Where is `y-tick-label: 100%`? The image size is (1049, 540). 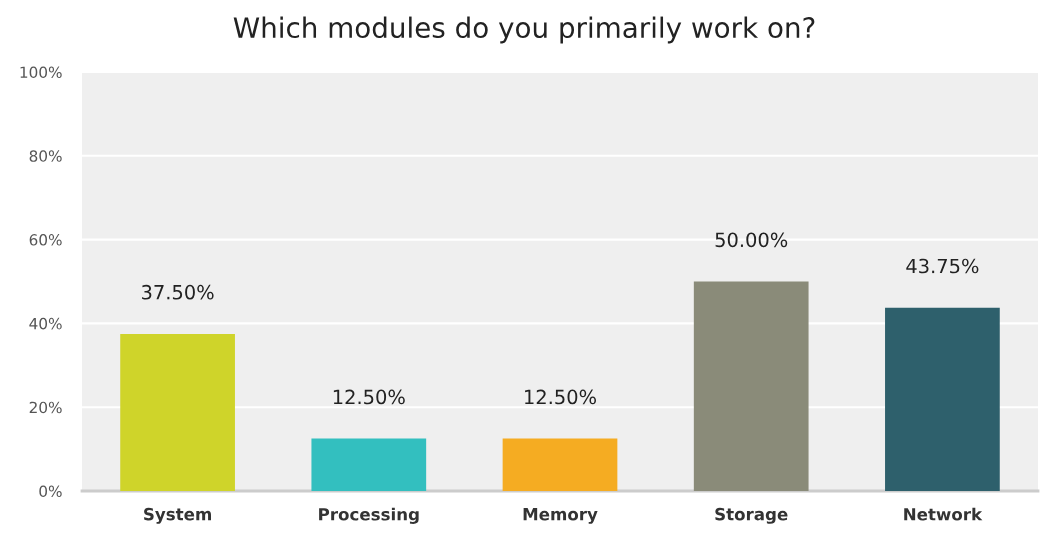
y-tick-label: 100% is located at coordinates (41, 72).